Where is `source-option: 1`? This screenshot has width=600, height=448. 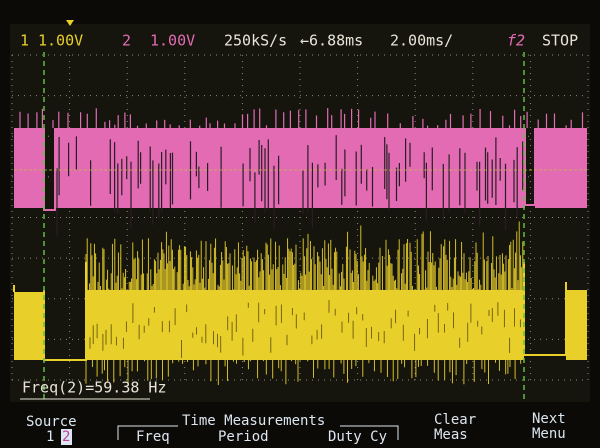 source-option: 1 is located at coordinates (50, 437).